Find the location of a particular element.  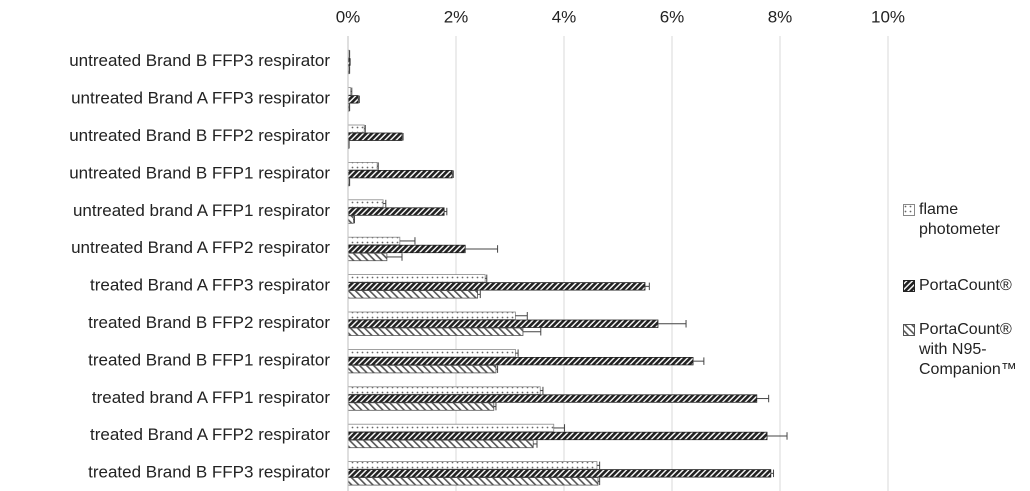

category-label: untreated Brand B FFP1 respirator is located at coordinates (199, 172).